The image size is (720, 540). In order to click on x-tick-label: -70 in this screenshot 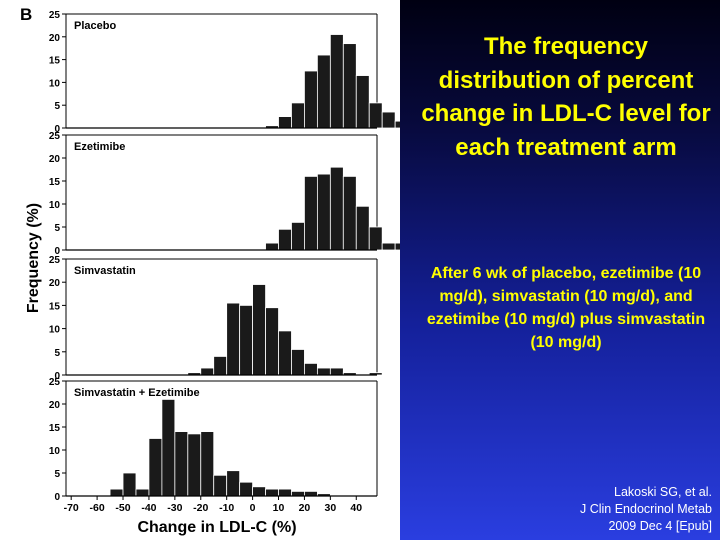, I will do `click(71, 508)`.